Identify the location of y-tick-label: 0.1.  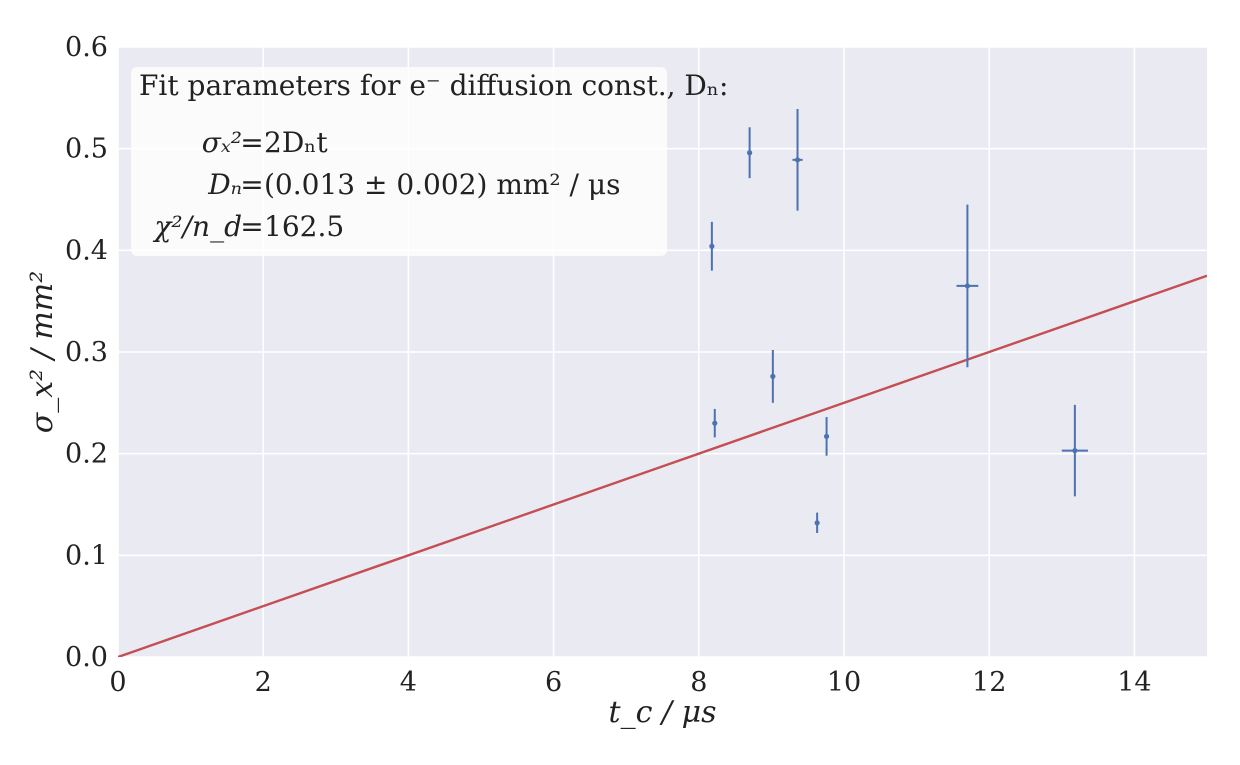
(86, 555).